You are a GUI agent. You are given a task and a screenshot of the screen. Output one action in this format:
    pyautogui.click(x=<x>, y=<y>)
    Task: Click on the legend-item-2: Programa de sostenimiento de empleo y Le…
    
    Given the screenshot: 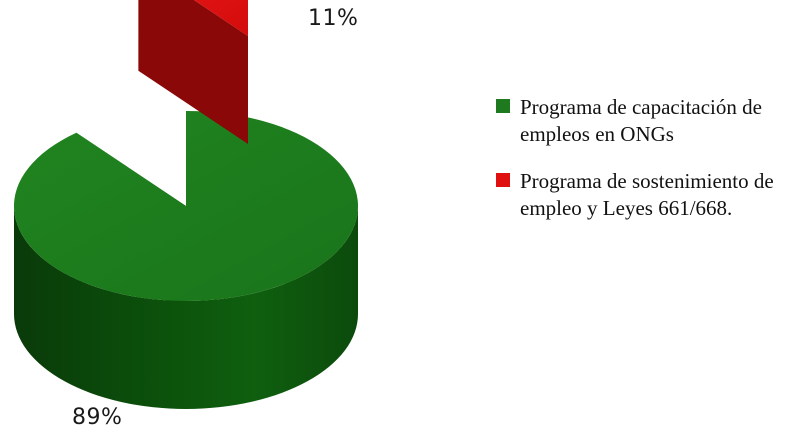 What is the action you would take?
    pyautogui.click(x=651, y=195)
    